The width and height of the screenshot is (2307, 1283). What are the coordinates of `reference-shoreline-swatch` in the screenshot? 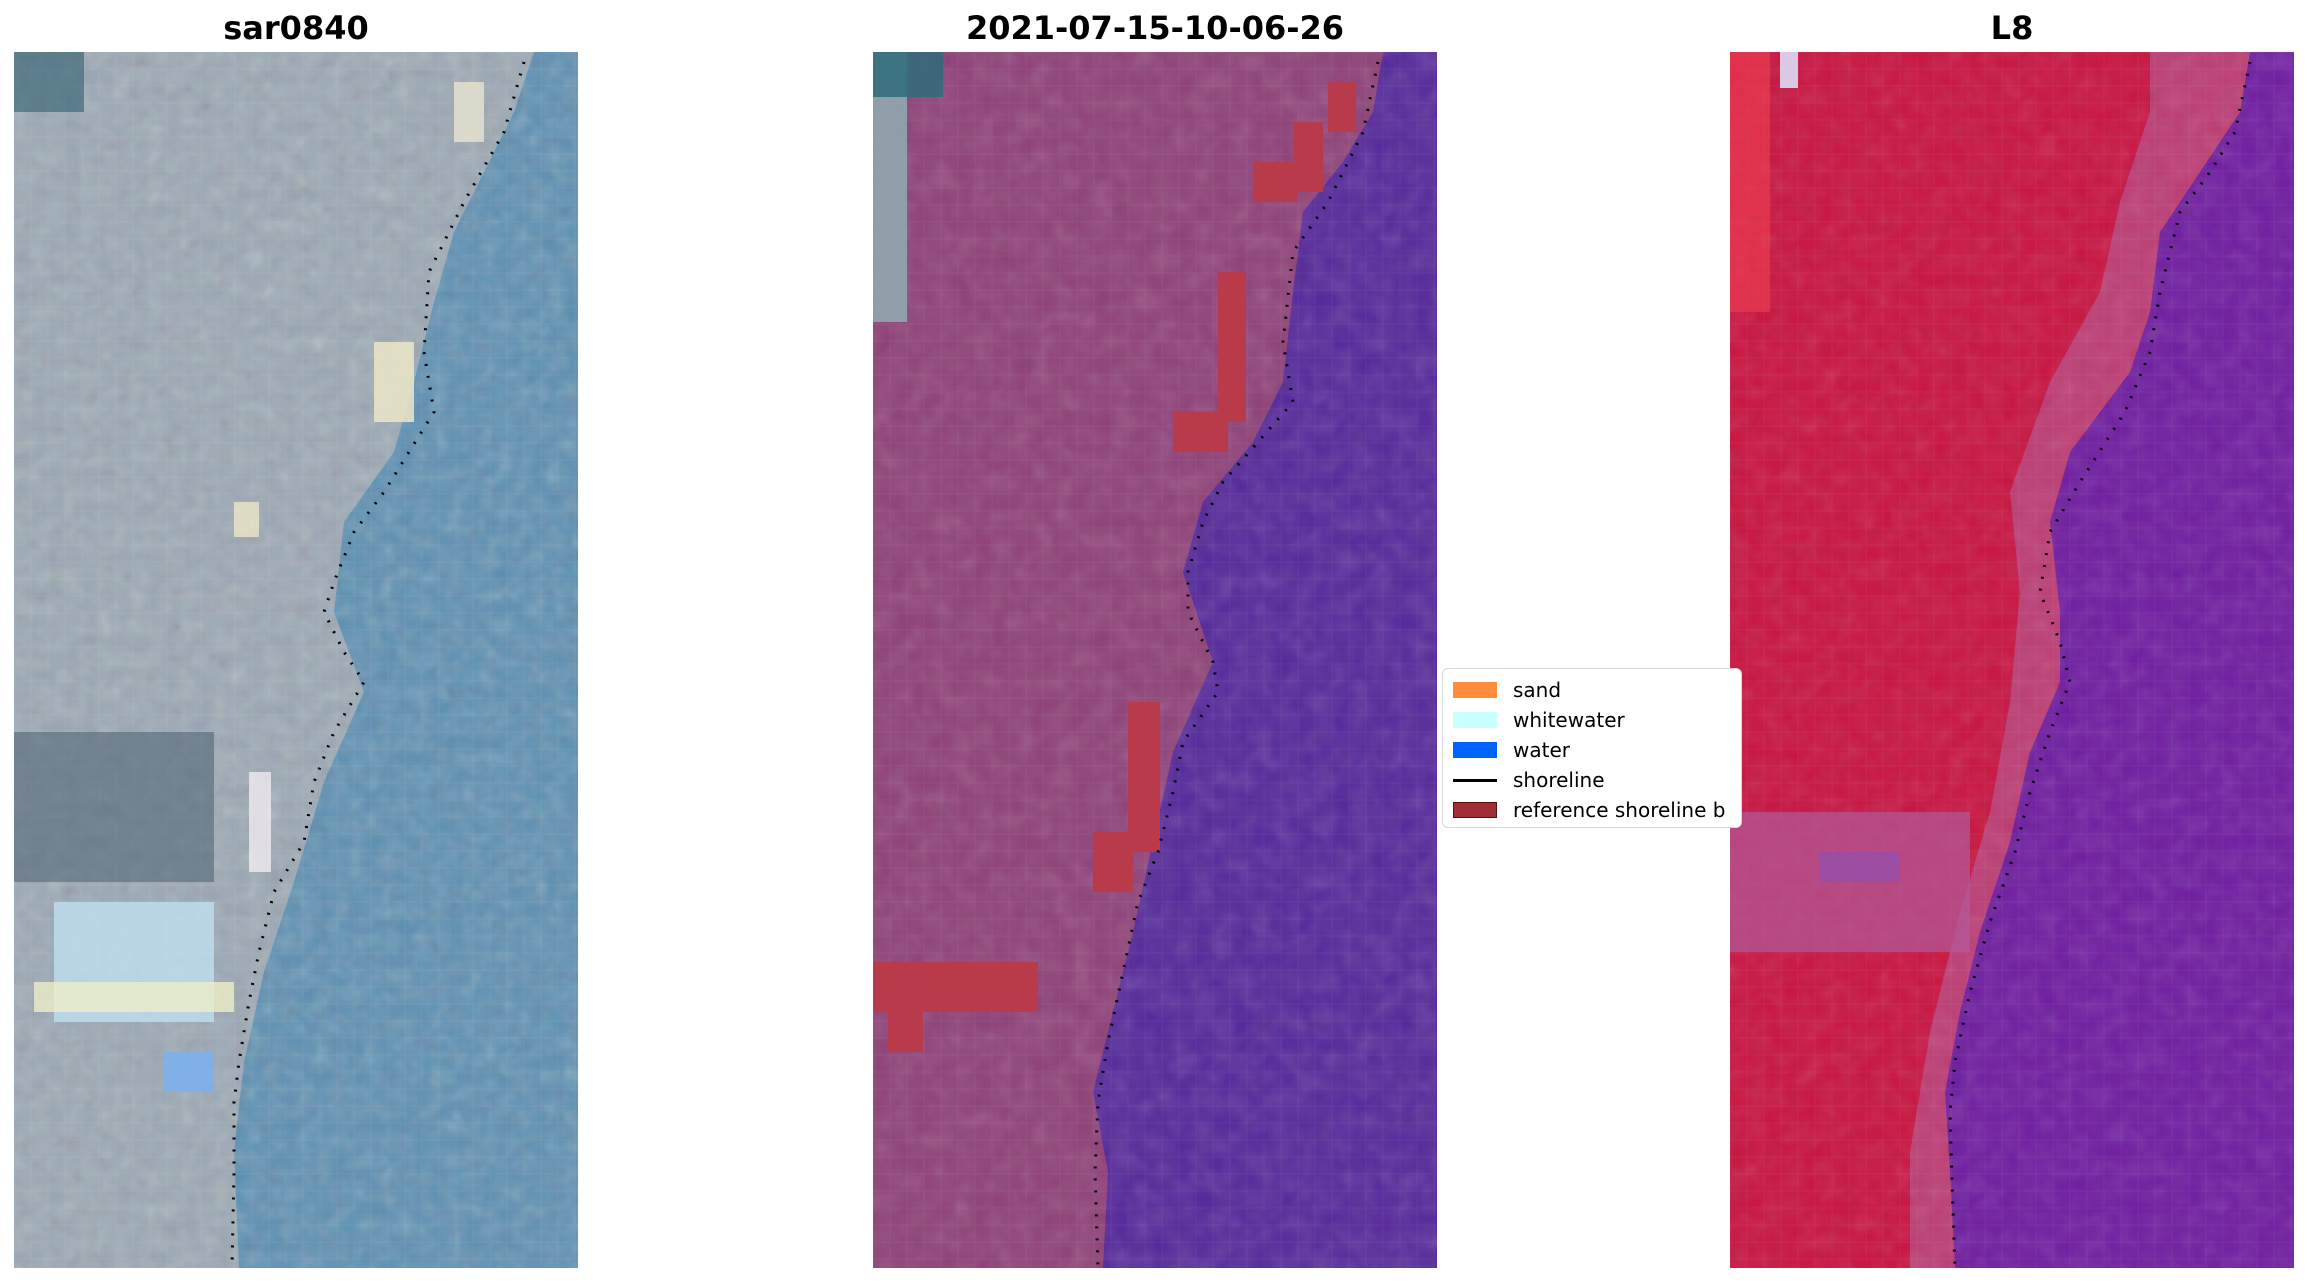 It's located at (1475, 810).